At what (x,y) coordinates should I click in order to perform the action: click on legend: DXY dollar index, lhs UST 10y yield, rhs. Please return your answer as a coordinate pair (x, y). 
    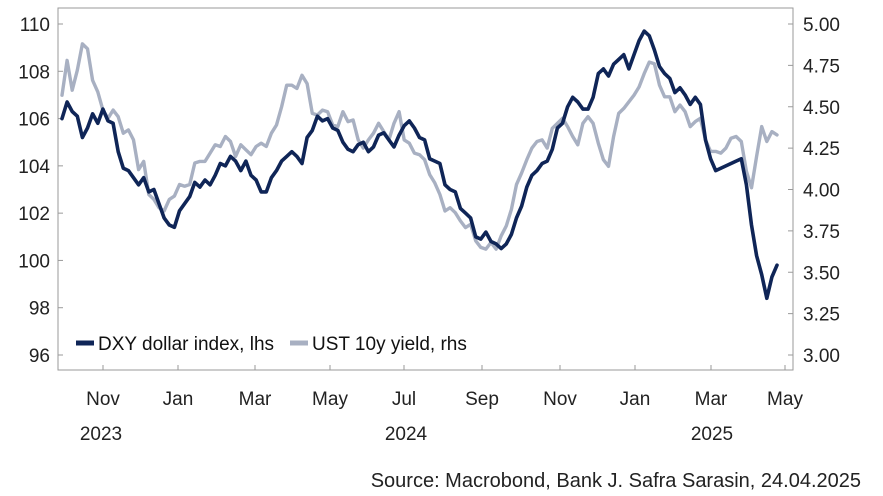
    Looking at the image, I should click on (271, 344).